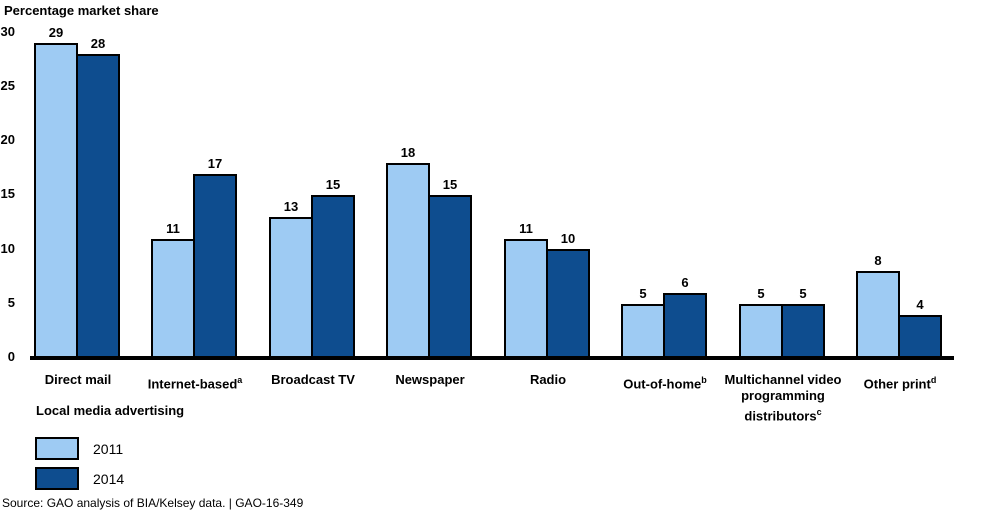  I want to click on bar-value-label: 17, so click(215, 163).